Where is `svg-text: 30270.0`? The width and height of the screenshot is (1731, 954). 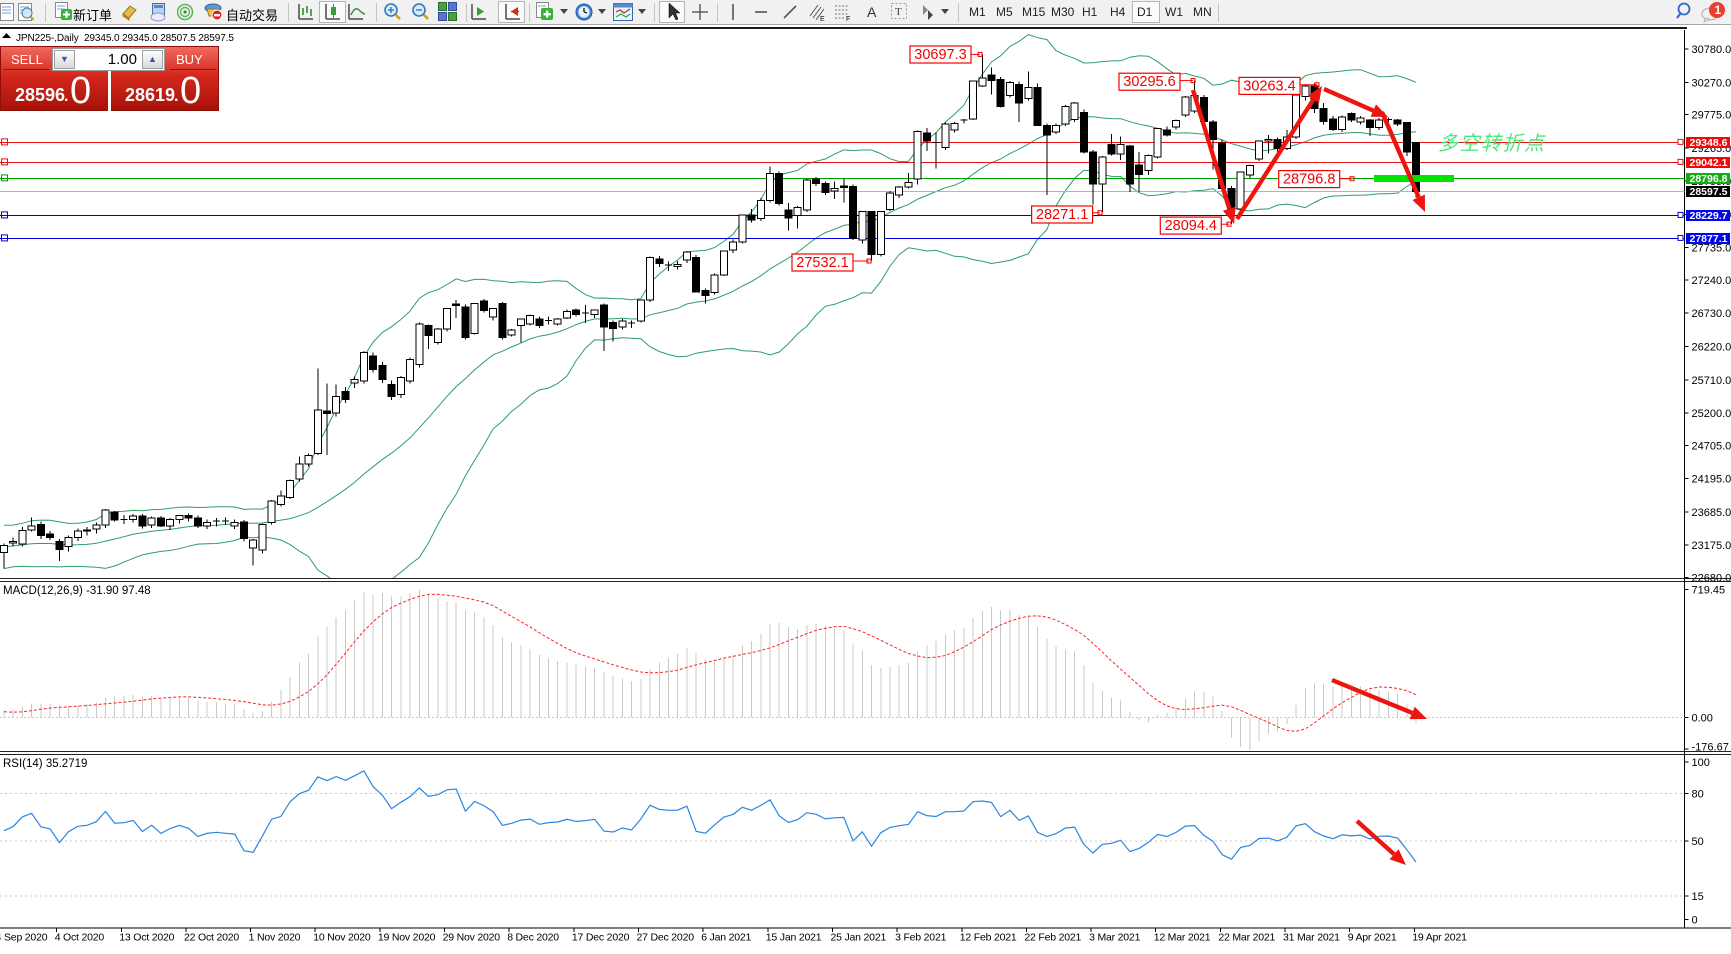 svg-text: 30270.0 is located at coordinates (1711, 83).